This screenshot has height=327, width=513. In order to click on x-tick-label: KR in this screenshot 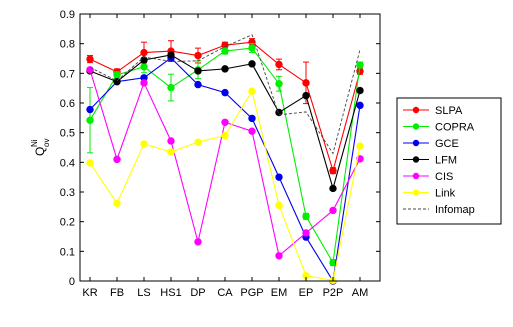, I will do `click(89, 293)`.